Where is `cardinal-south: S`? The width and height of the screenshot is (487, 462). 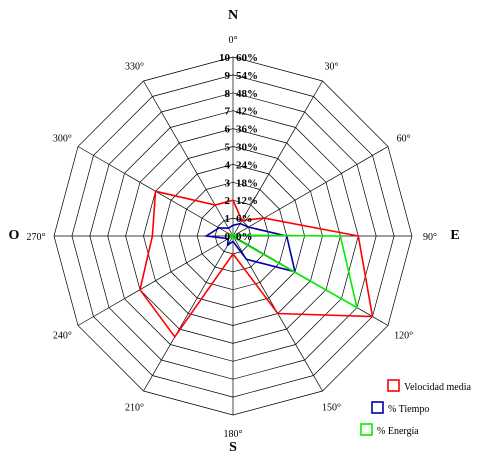 cardinal-south: S is located at coordinates (233, 447).